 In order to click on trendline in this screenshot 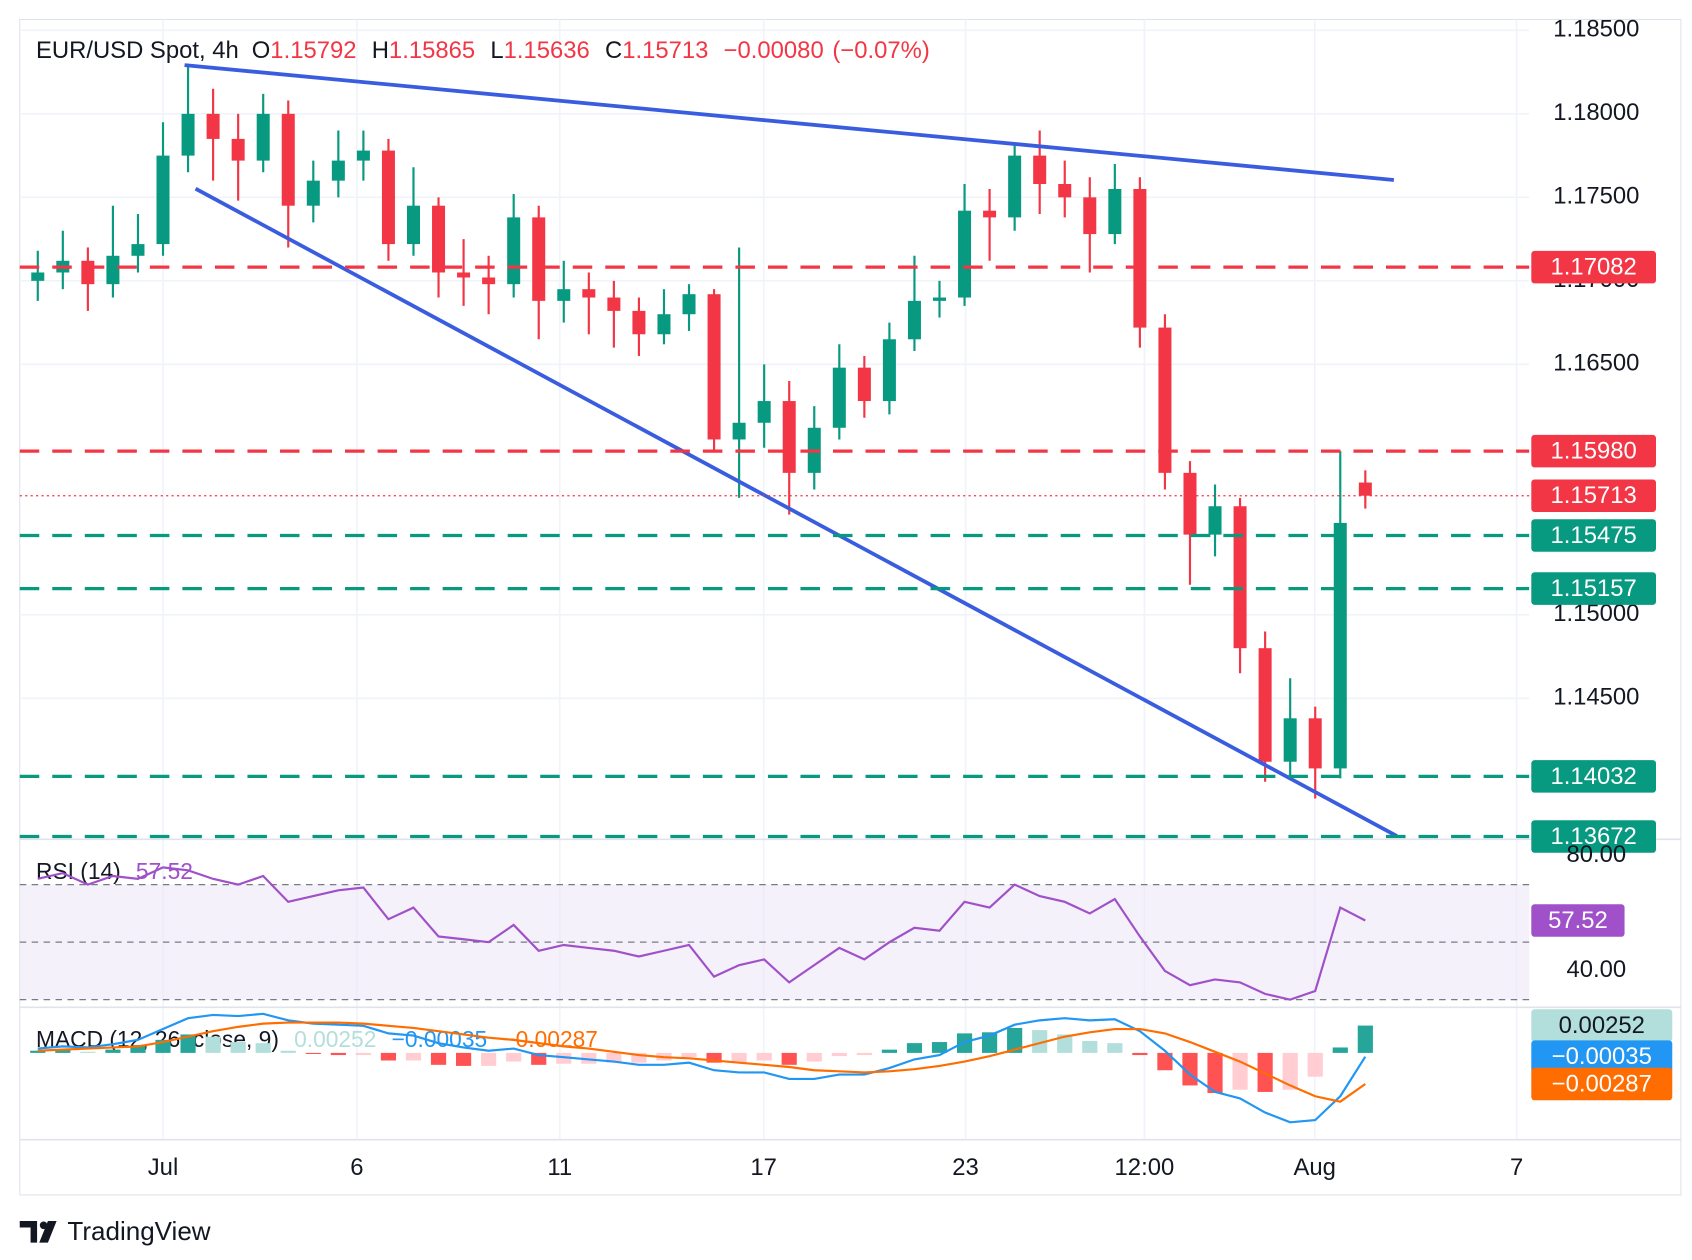, I will do `click(789, 122)`.